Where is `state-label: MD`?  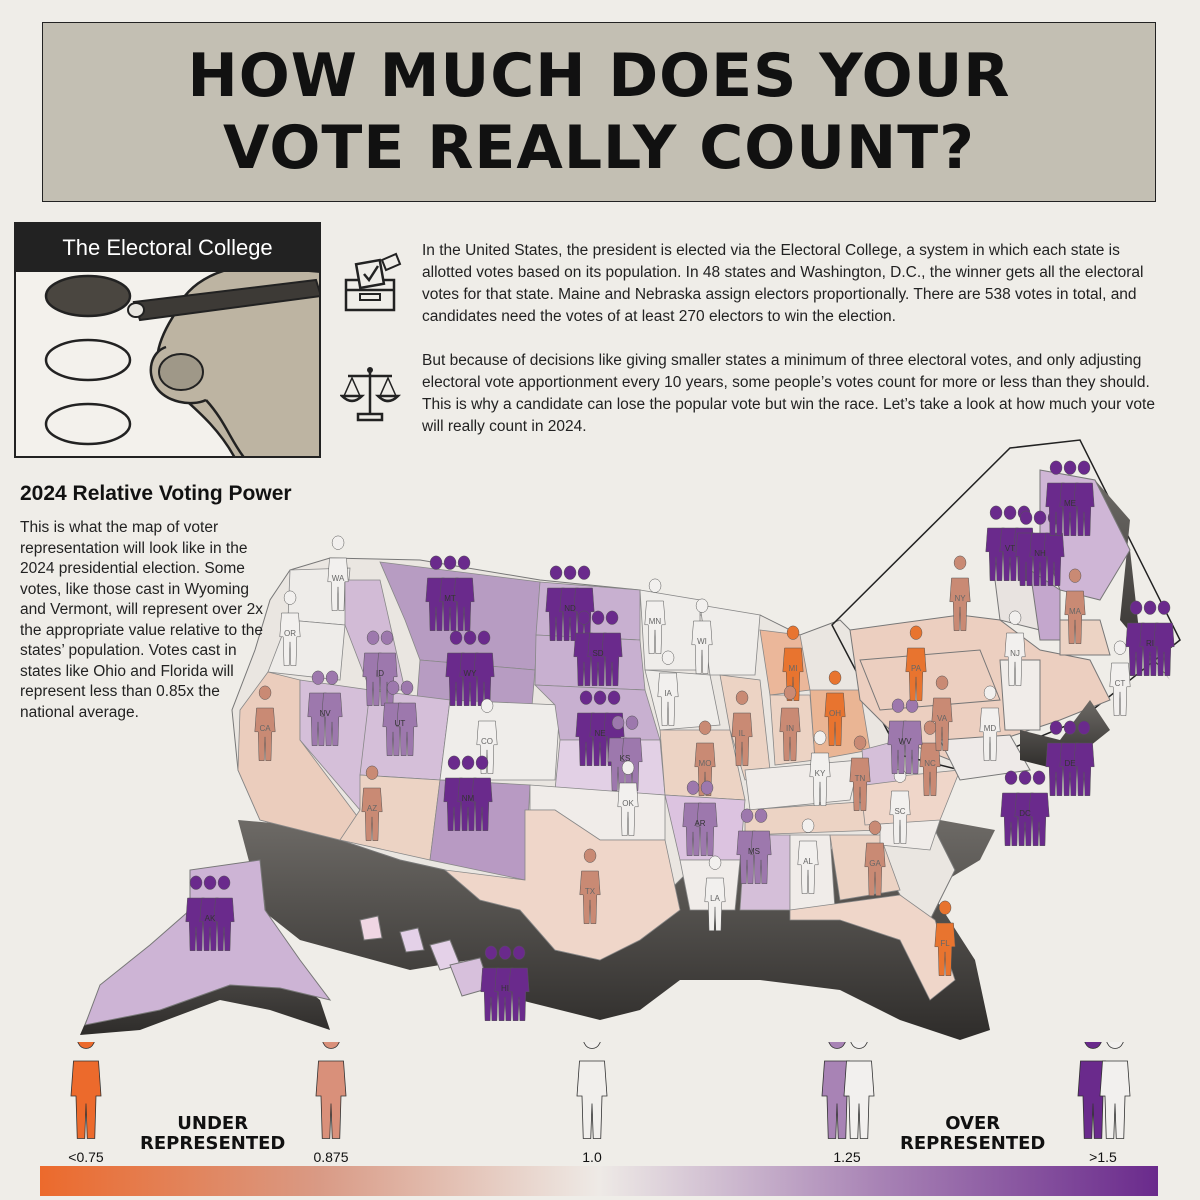
state-label: MD is located at coordinates (990, 728).